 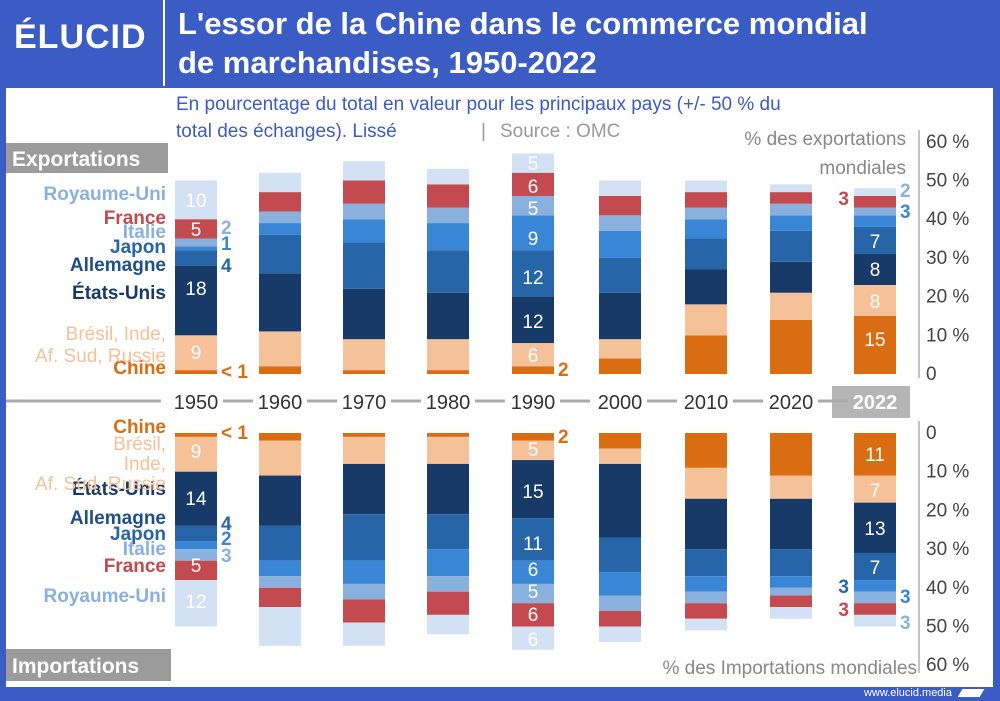 I want to click on import-bar-italie-2000, so click(x=620, y=603).